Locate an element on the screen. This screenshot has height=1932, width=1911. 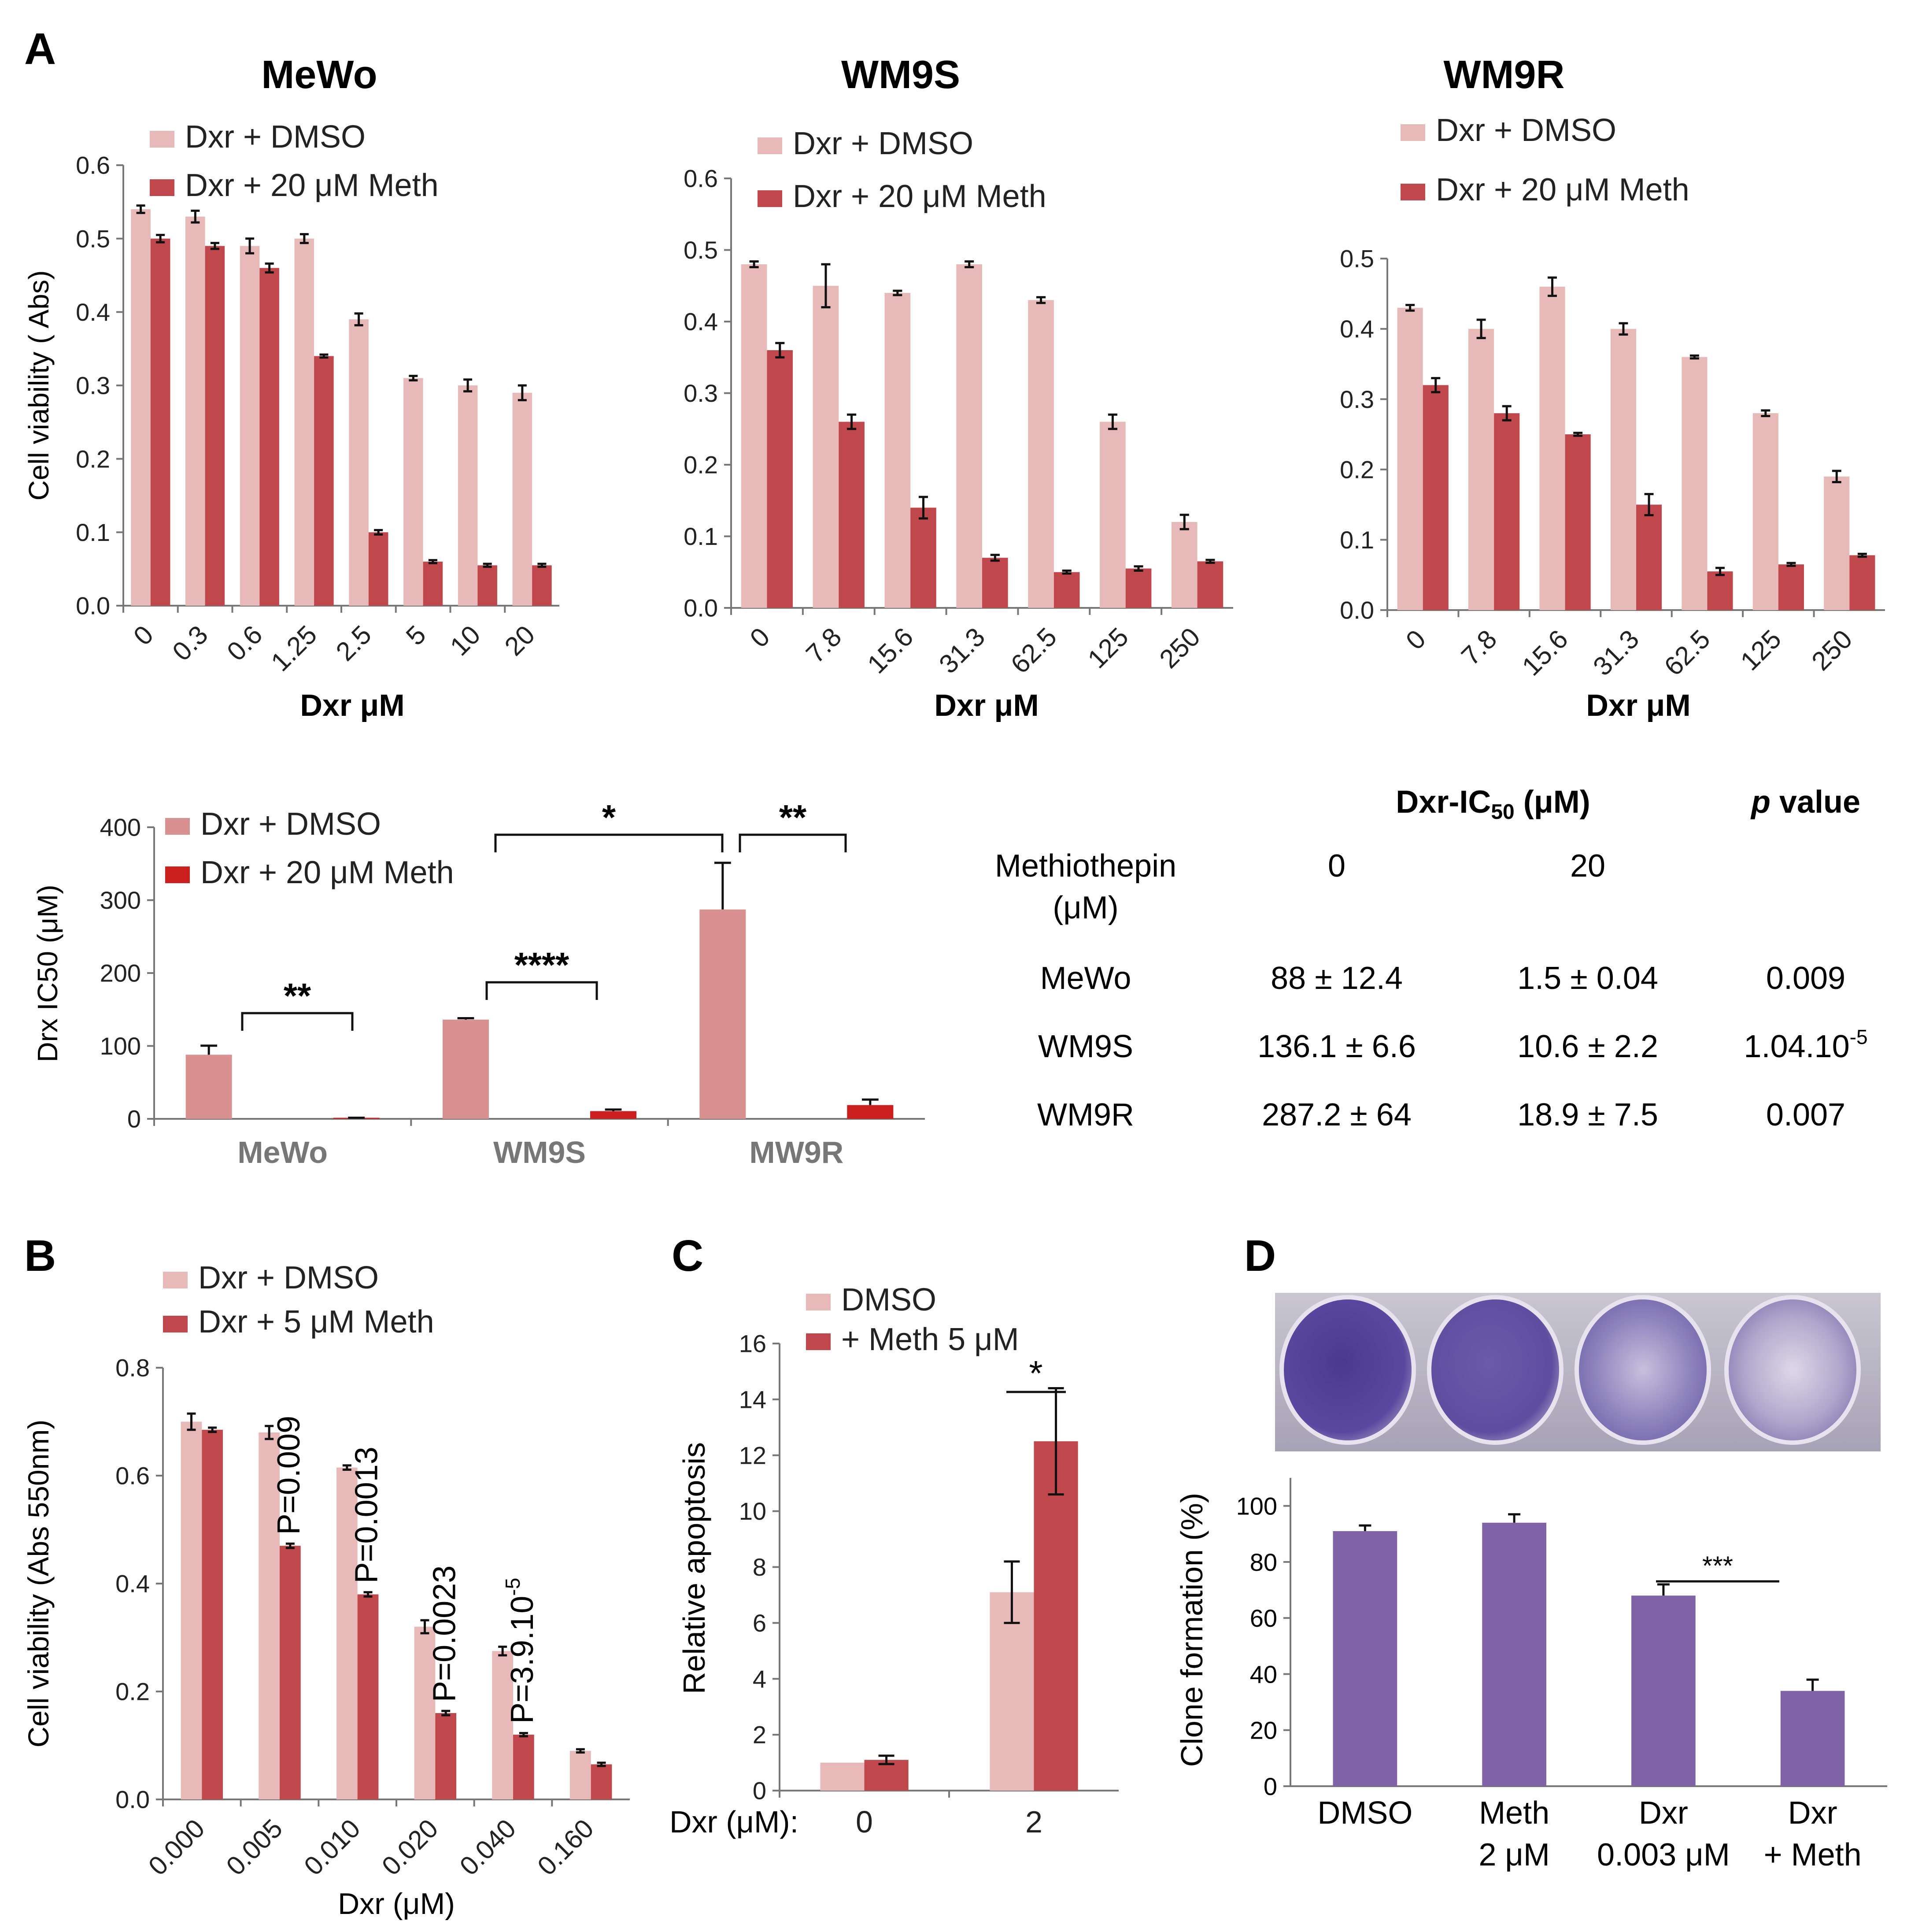
p-value-annotation: P=0.0023 is located at coordinates (444, 1634).